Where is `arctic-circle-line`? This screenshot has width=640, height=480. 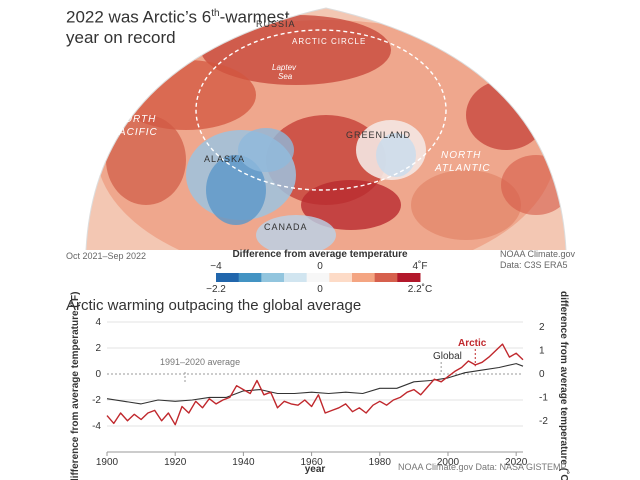 arctic-circle-line is located at coordinates (321, 110).